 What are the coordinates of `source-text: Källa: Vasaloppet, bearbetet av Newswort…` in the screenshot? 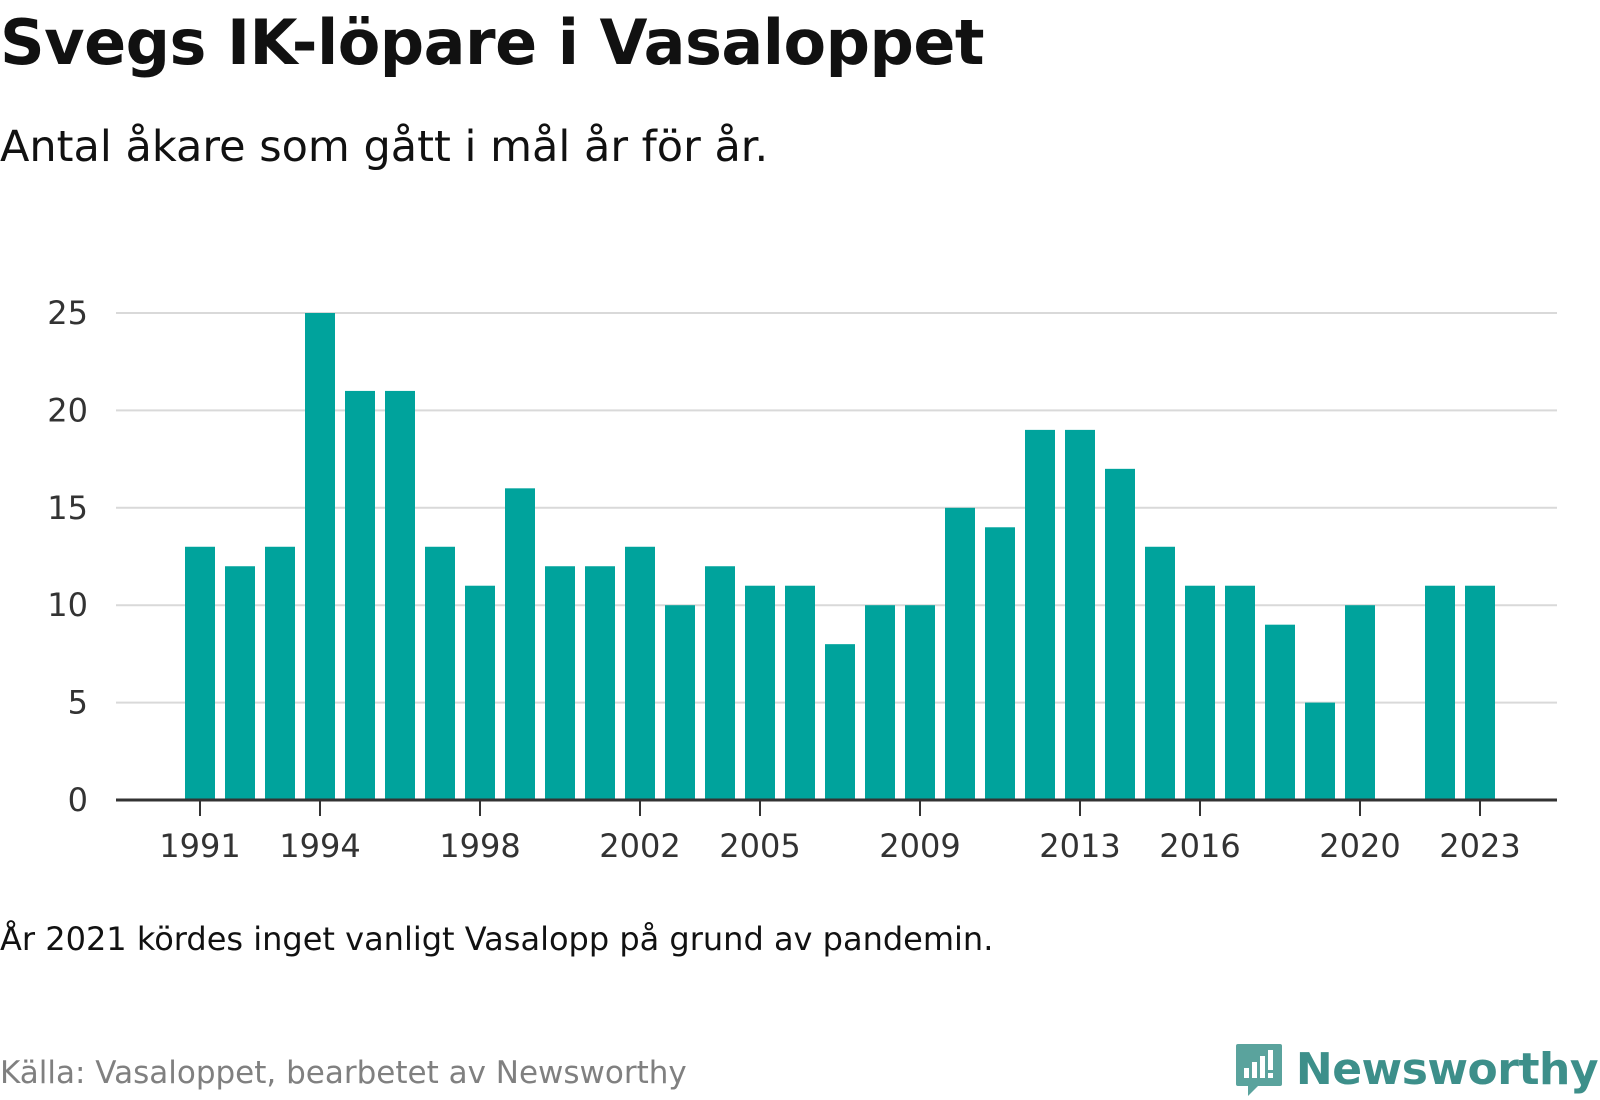 It's located at (343, 1073).